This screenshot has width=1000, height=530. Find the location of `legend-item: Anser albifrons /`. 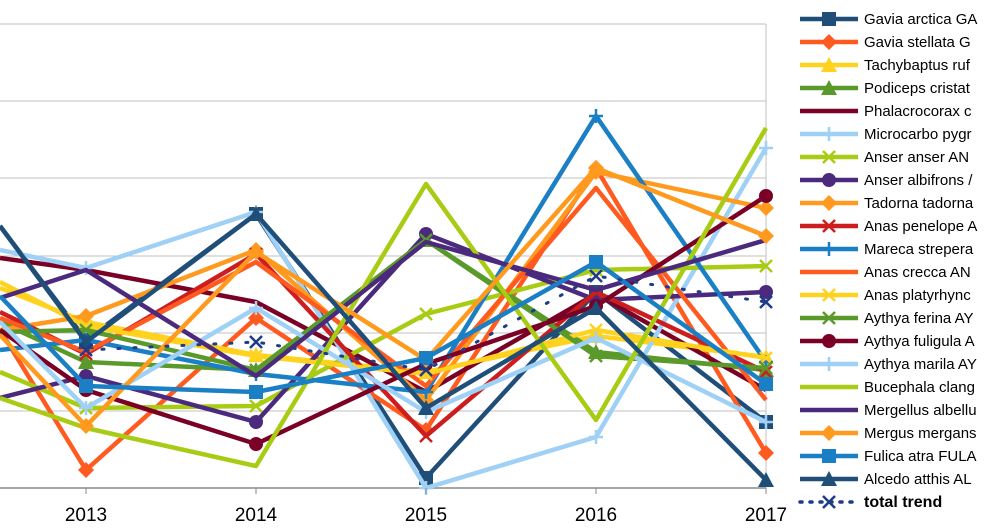

legend-item: Anser albifrons / is located at coordinates (886, 180).